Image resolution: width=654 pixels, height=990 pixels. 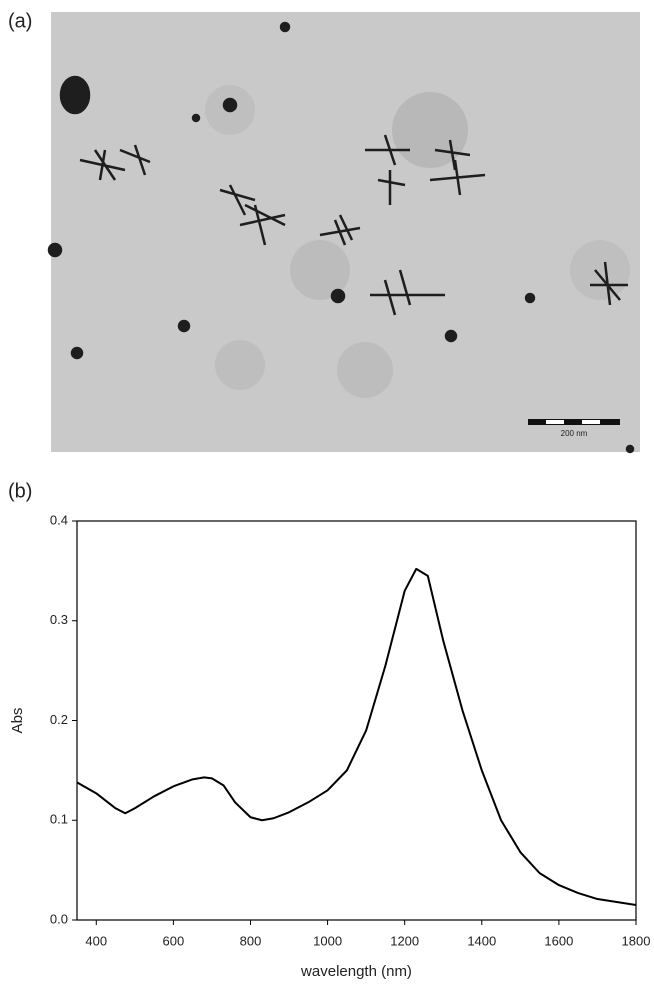 I want to click on x-axis-label: wavelength (nm), so click(x=356, y=971).